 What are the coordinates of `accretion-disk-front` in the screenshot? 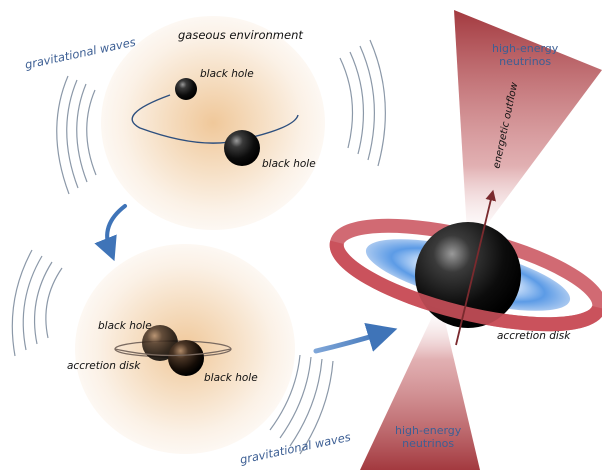 It's located at (465, 286).